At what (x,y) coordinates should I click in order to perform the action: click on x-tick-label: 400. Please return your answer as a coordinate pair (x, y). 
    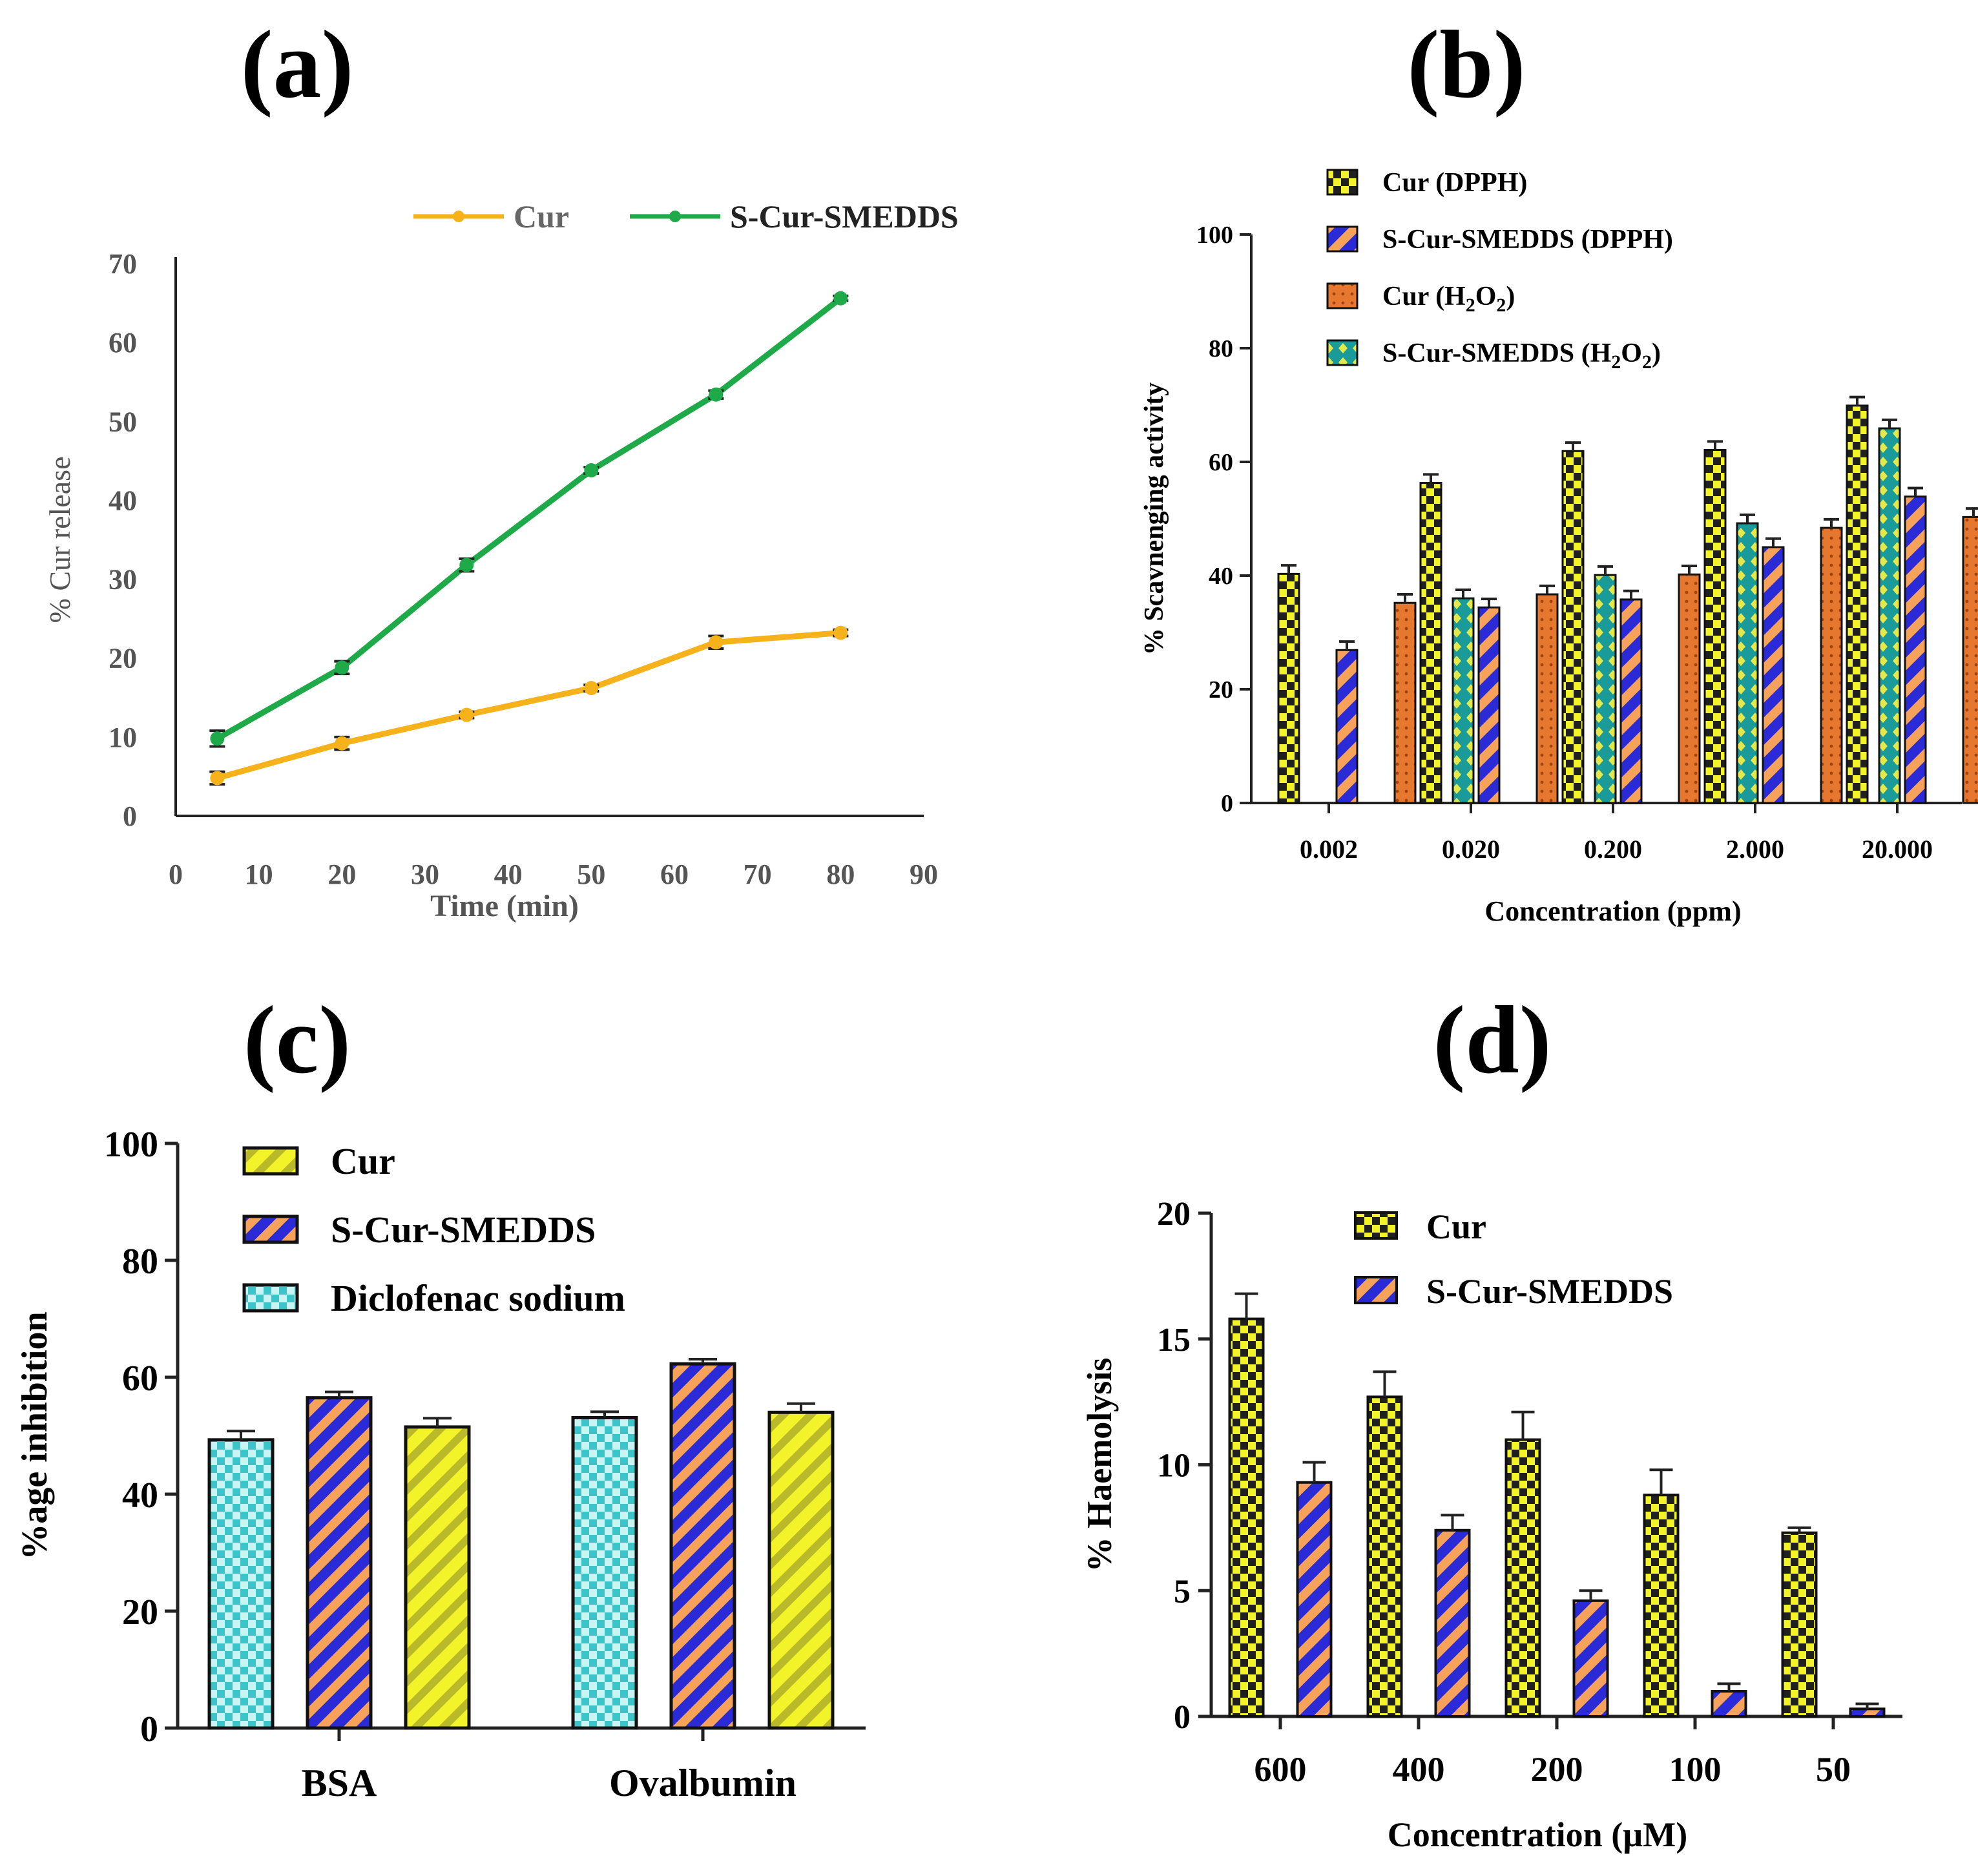
    Looking at the image, I should click on (1419, 1770).